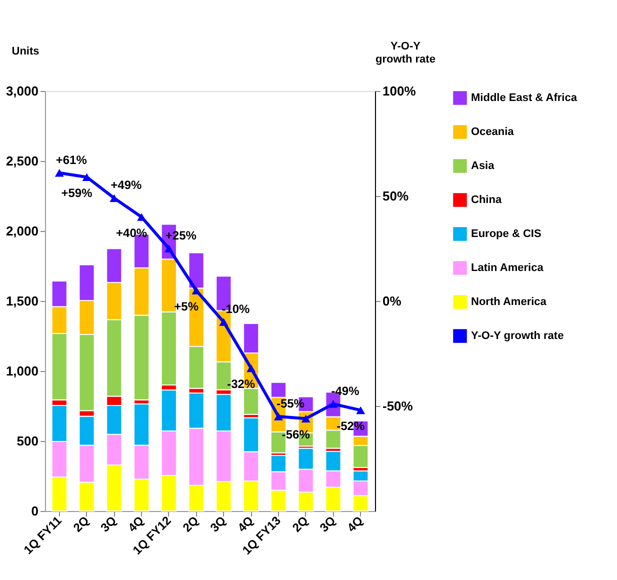  What do you see at coordinates (22, 301) in the screenshot?
I see `y-tick-label: 1,500` at bounding box center [22, 301].